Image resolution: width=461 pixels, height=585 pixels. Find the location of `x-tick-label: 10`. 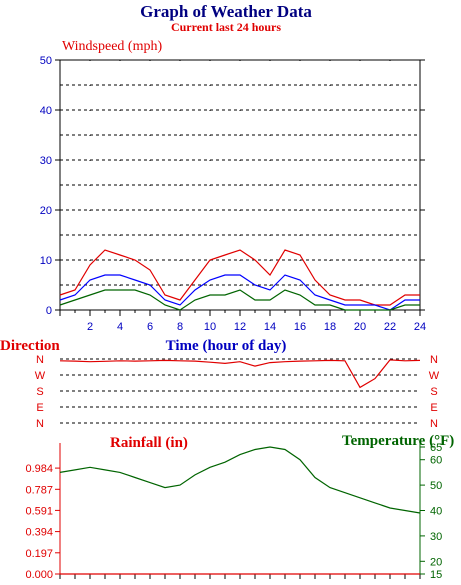

x-tick-label: 10 is located at coordinates (210, 327).